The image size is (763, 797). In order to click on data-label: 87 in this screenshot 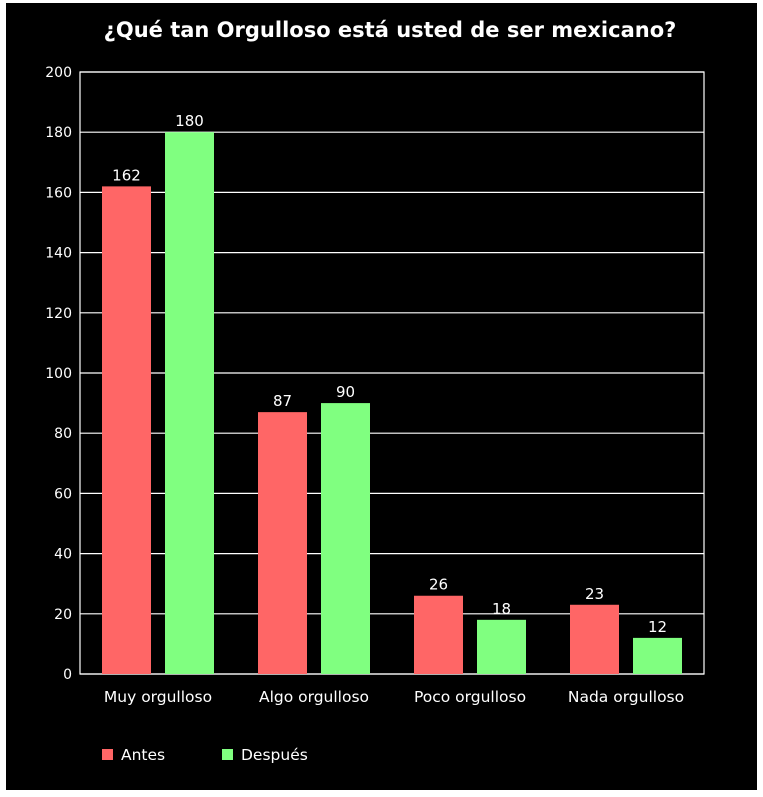, I will do `click(282, 401)`.